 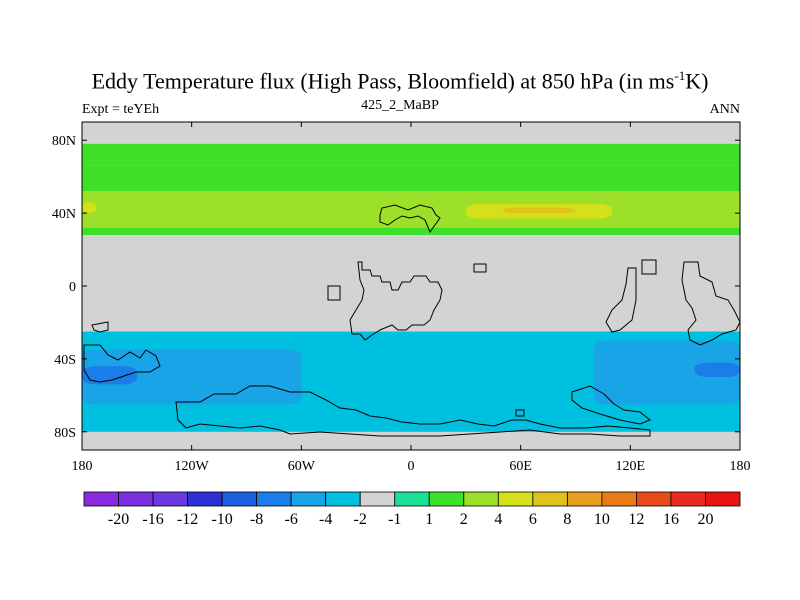 What do you see at coordinates (636, 519) in the screenshot?
I see `colorbar-label-15: 12` at bounding box center [636, 519].